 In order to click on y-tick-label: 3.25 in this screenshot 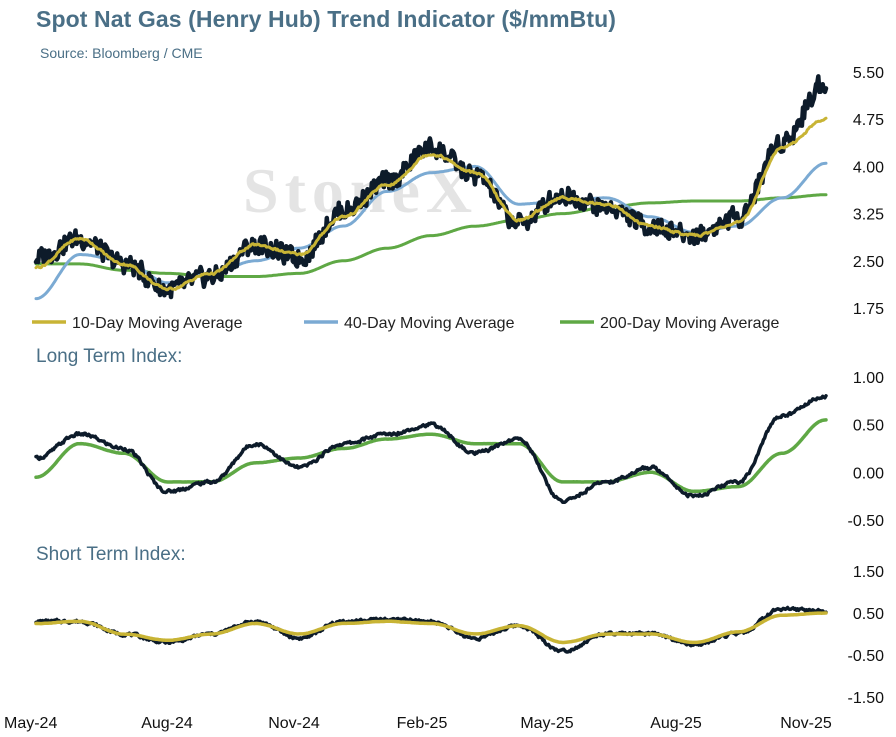, I will do `click(868, 215)`.